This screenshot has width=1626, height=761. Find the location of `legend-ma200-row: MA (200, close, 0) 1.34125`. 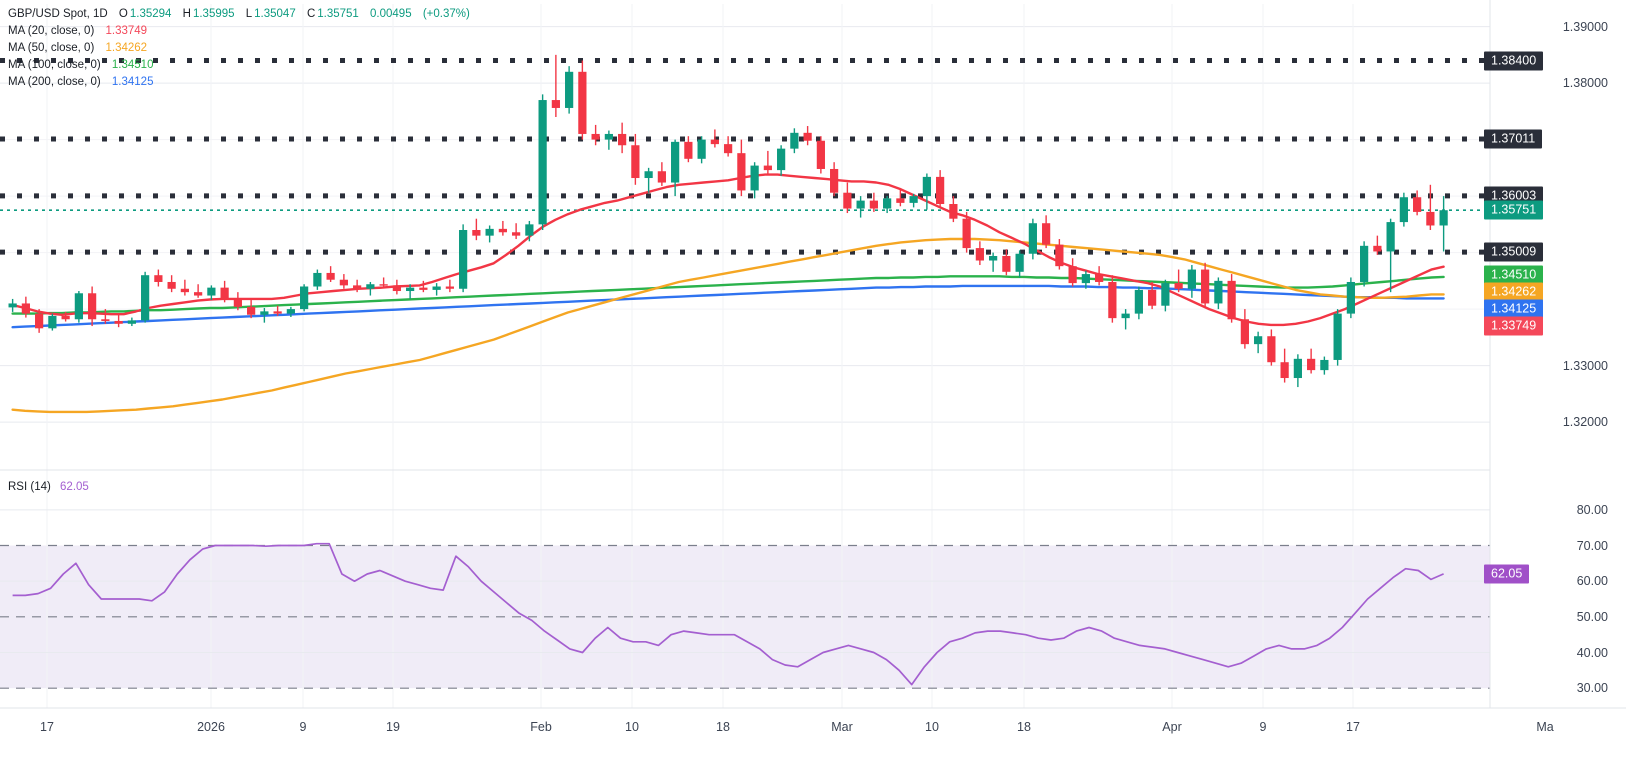

legend-ma200-row: MA (200, close, 0) 1.34125 is located at coordinates (240, 82).